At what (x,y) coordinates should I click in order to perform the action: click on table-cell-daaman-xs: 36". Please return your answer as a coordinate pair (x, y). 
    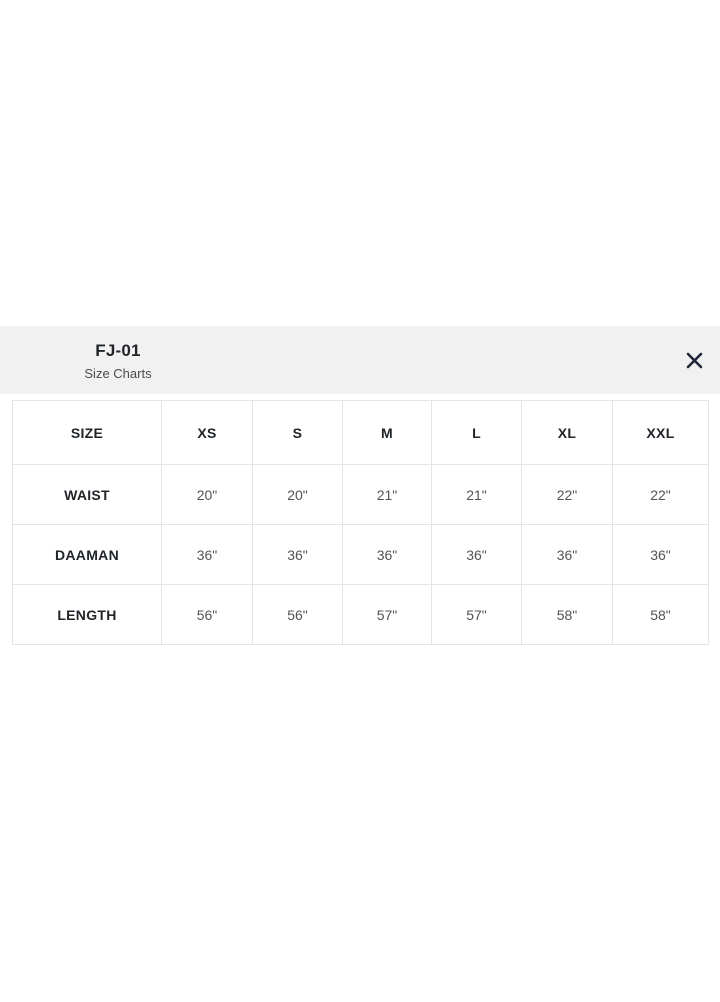
    Looking at the image, I should click on (207, 554).